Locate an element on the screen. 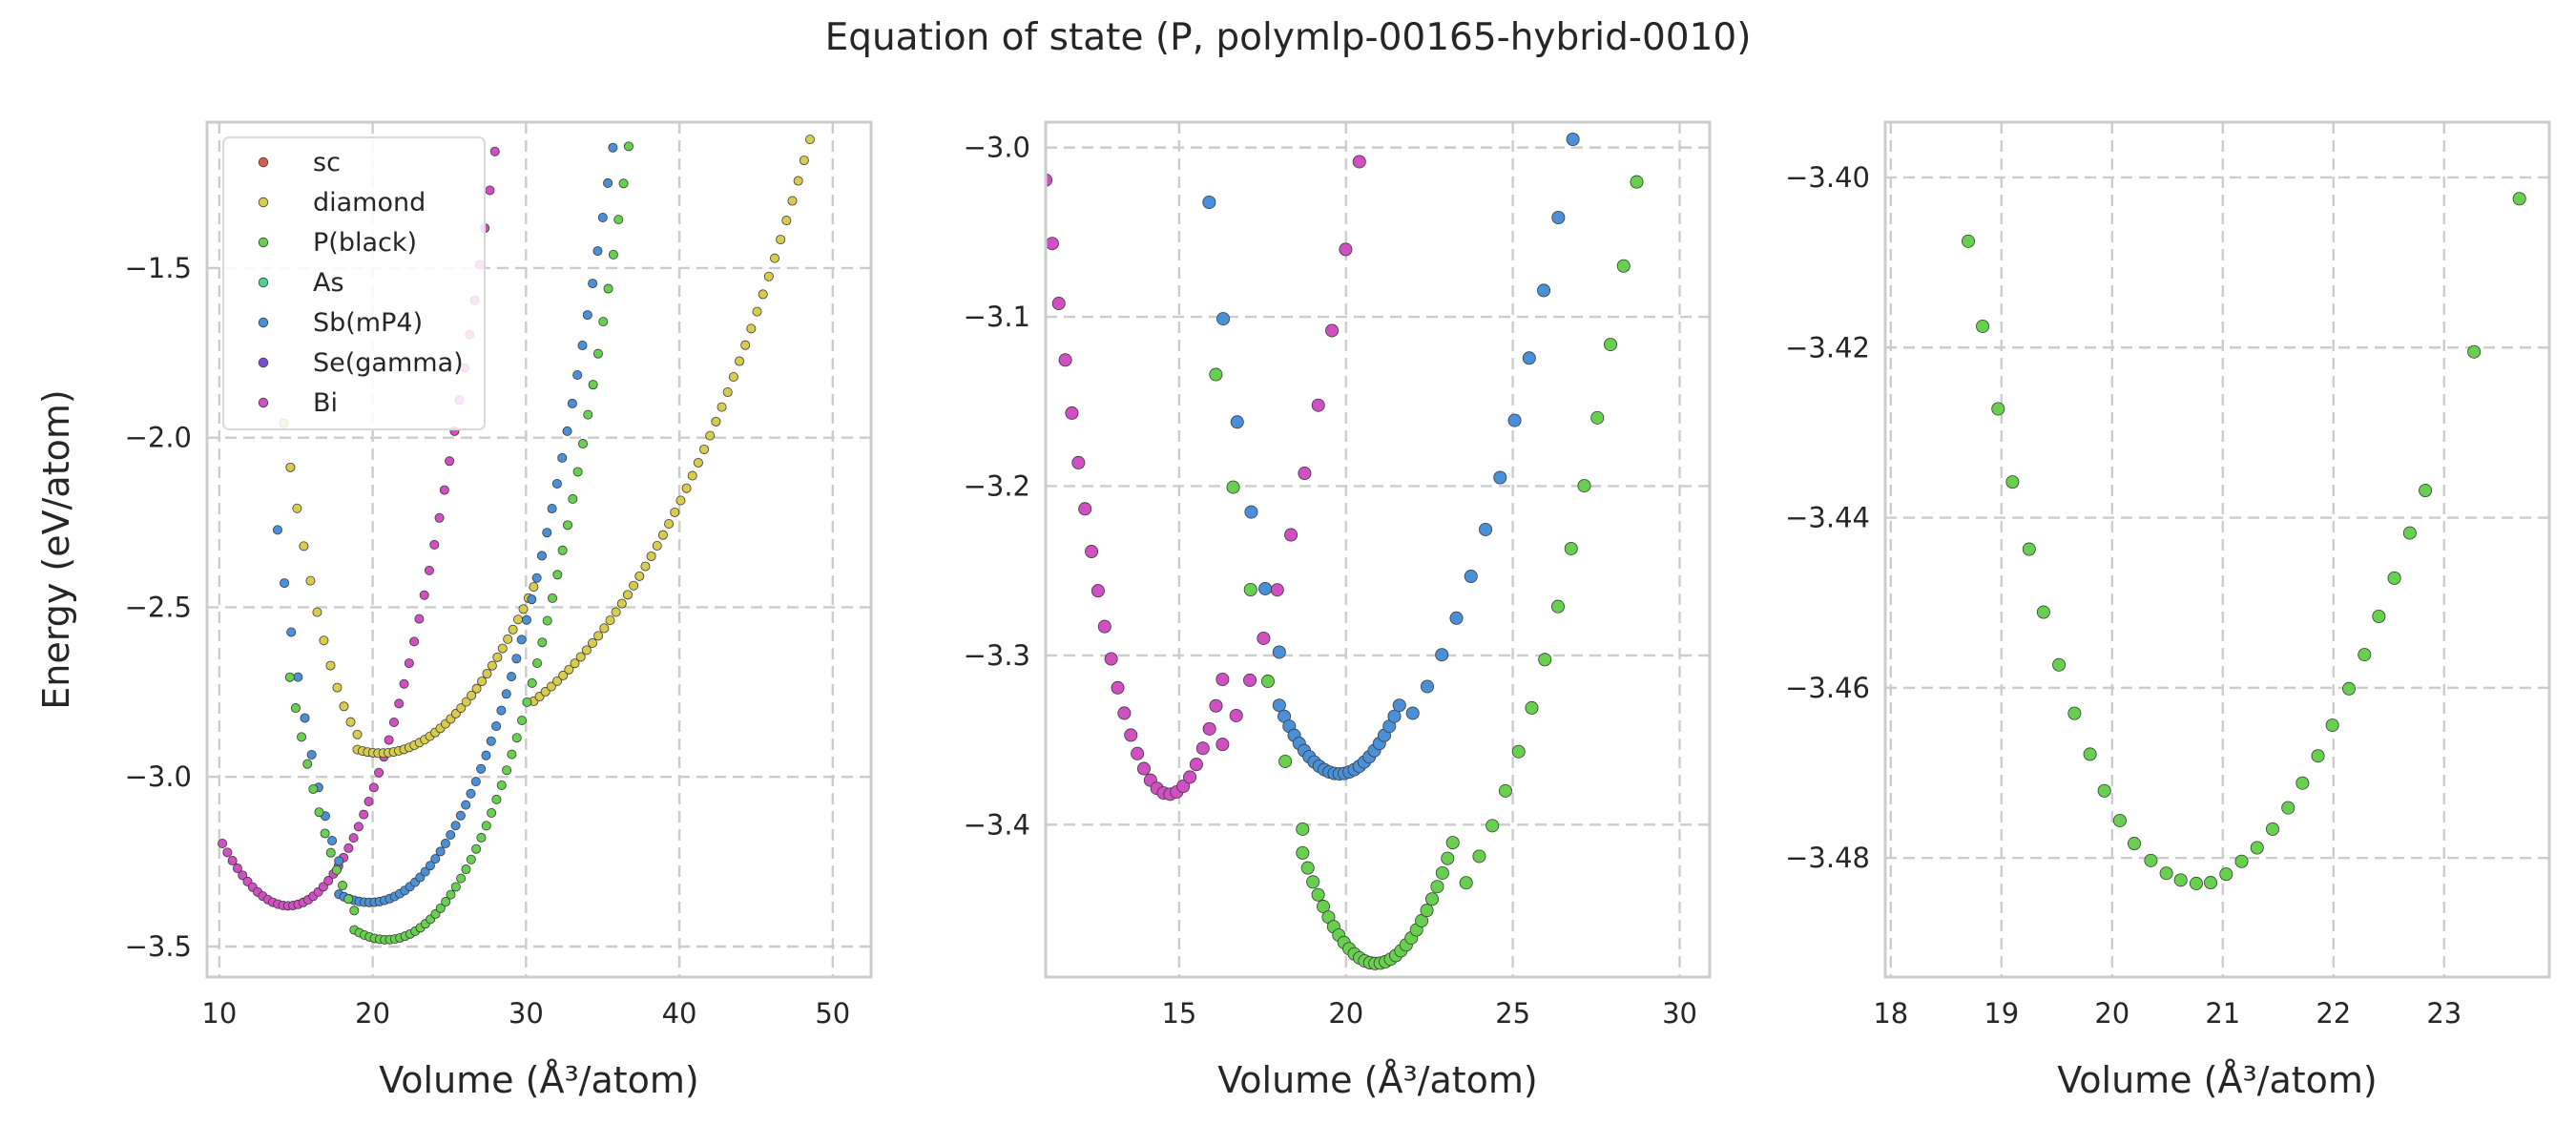 The image size is (2576, 1145). legend-label-se-gamma: Se(gamma) is located at coordinates (388, 363).